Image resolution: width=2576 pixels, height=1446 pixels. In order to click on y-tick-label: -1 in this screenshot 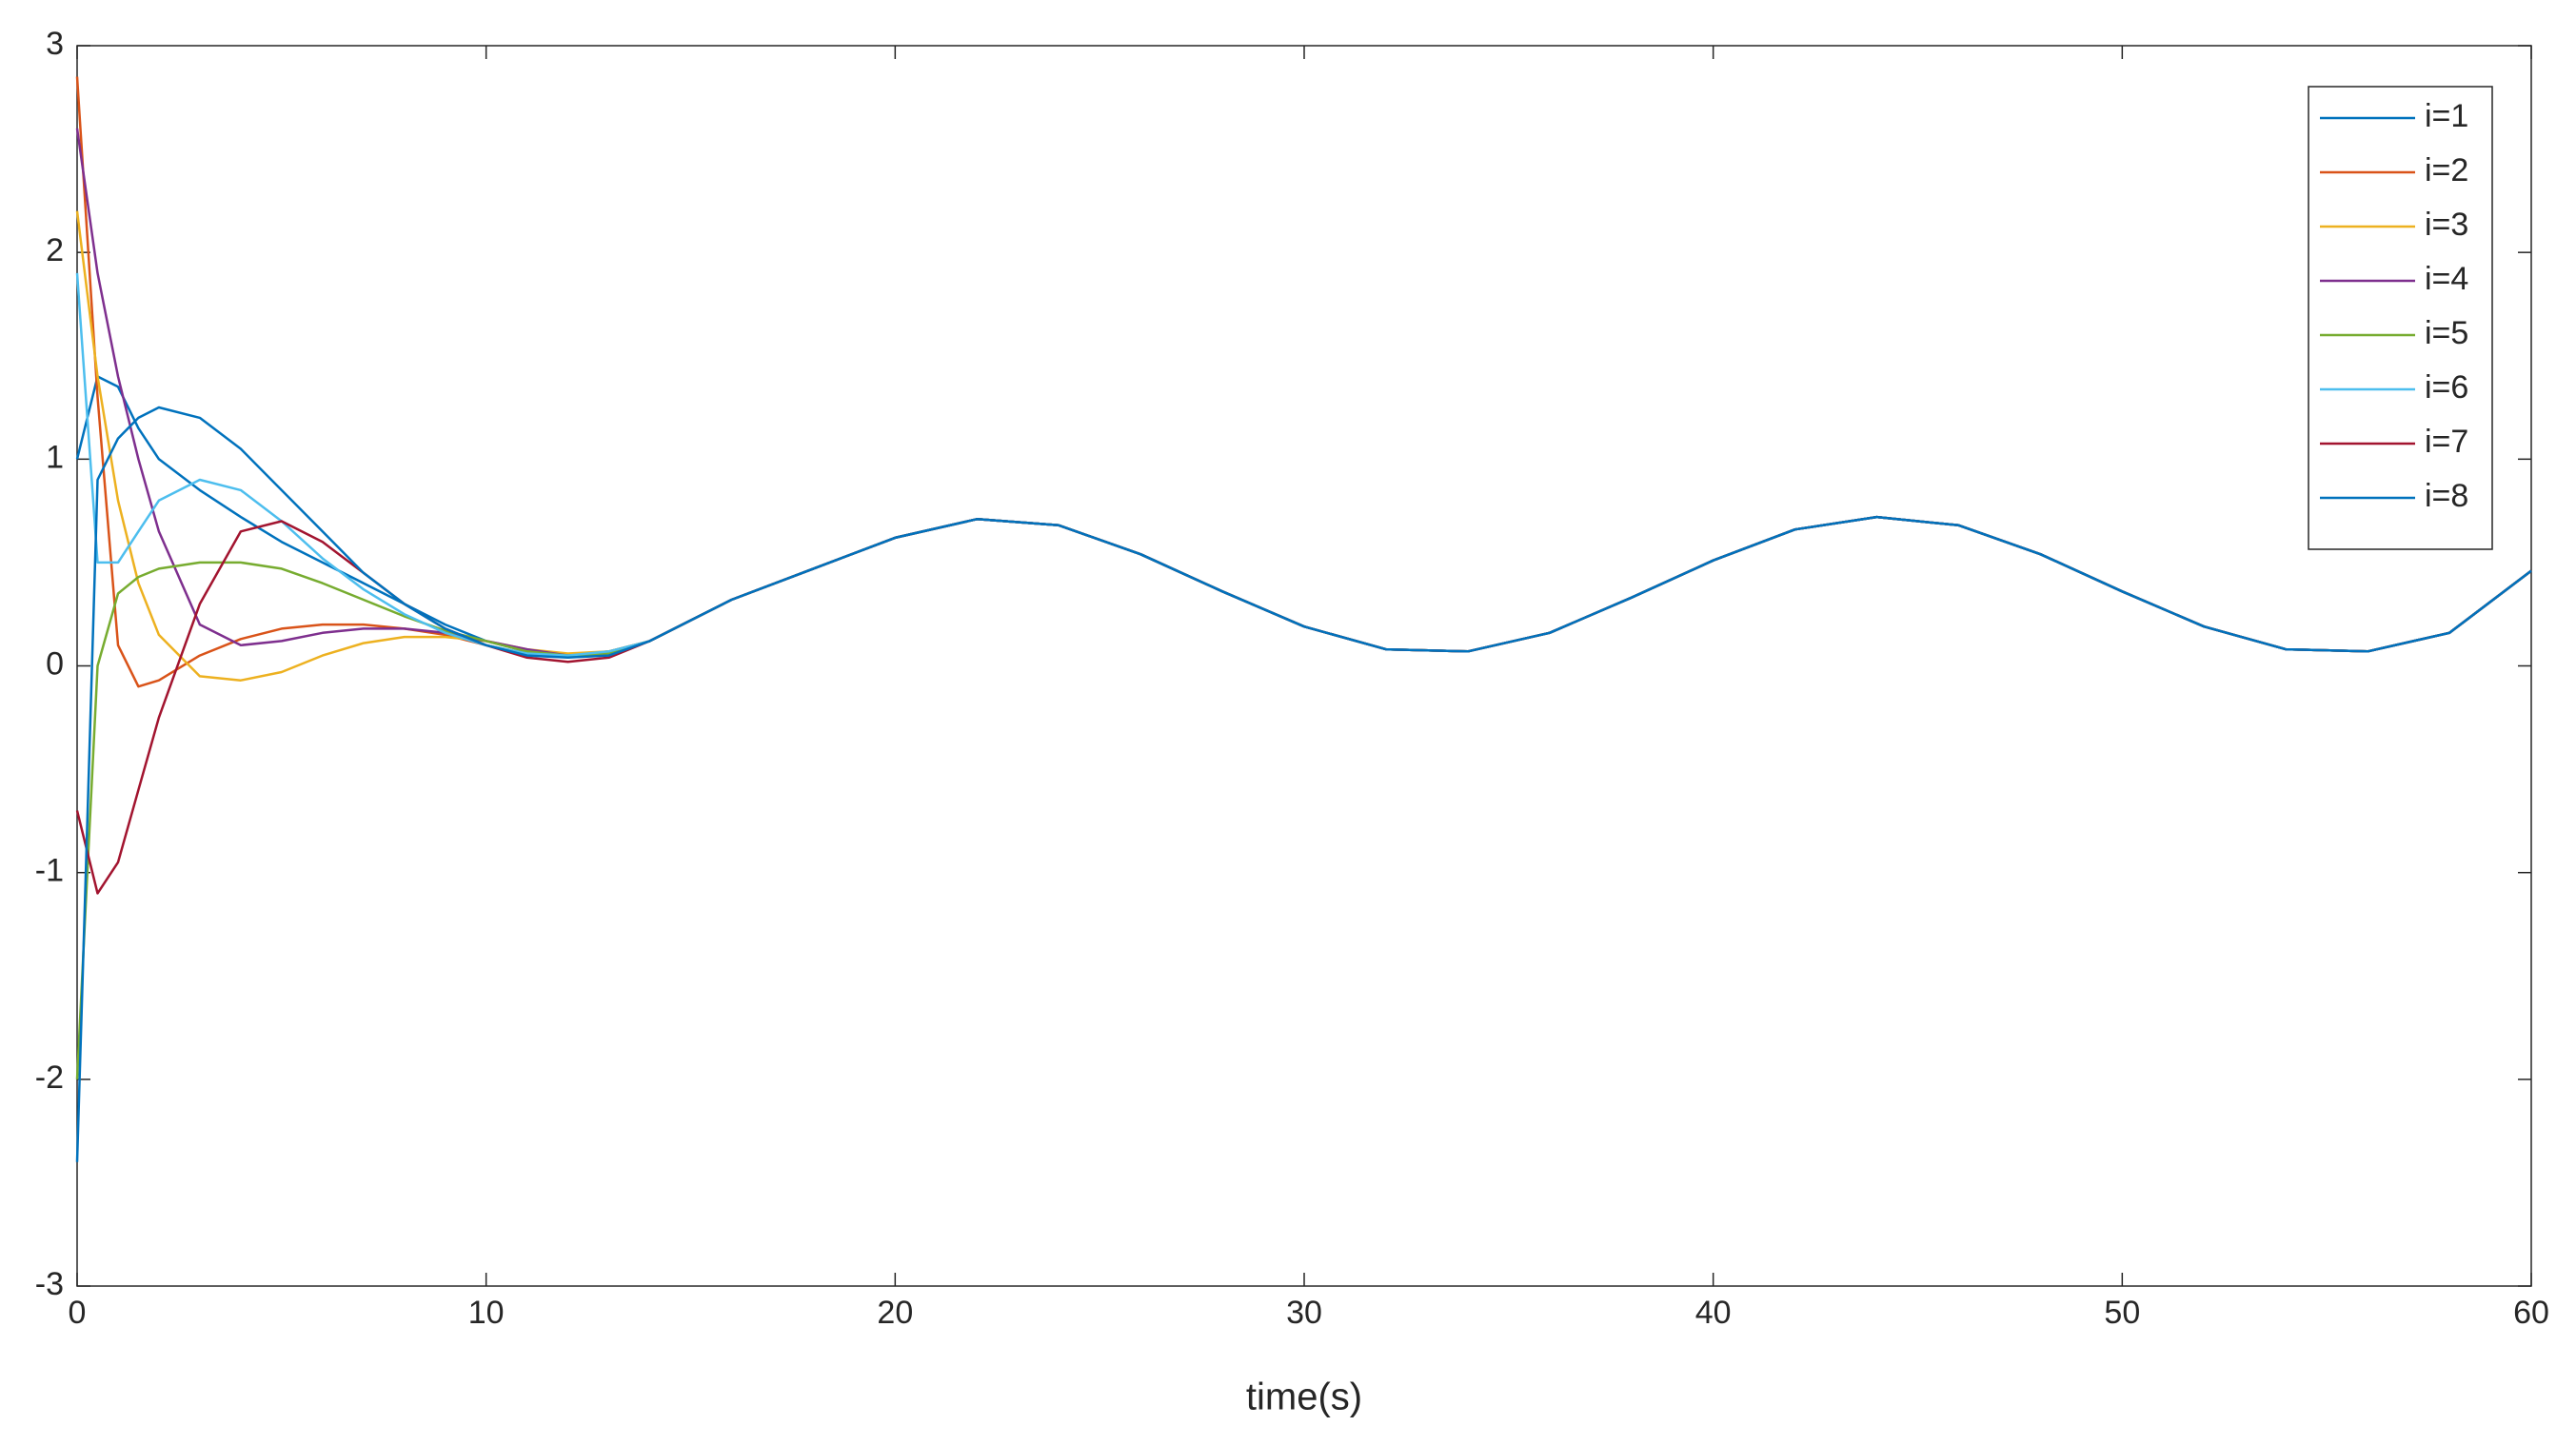, I will do `click(49, 871)`.